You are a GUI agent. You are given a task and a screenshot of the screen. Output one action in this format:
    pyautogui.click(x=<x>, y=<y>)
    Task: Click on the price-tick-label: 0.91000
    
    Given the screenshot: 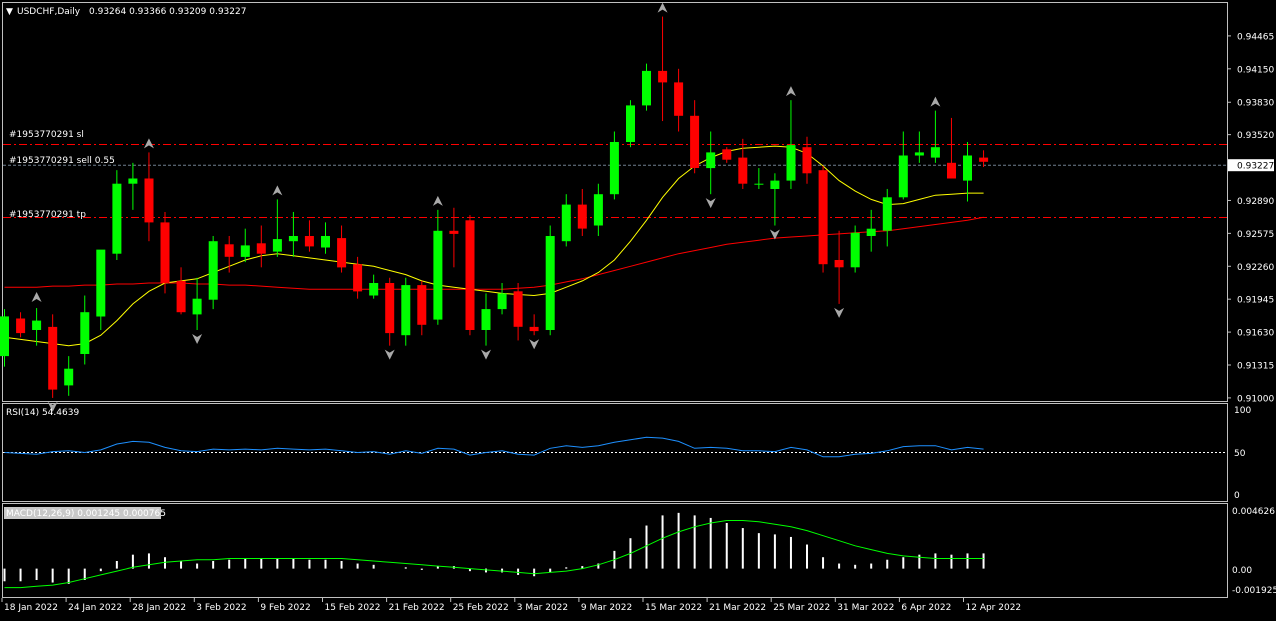 What is the action you would take?
    pyautogui.click(x=1255, y=399)
    